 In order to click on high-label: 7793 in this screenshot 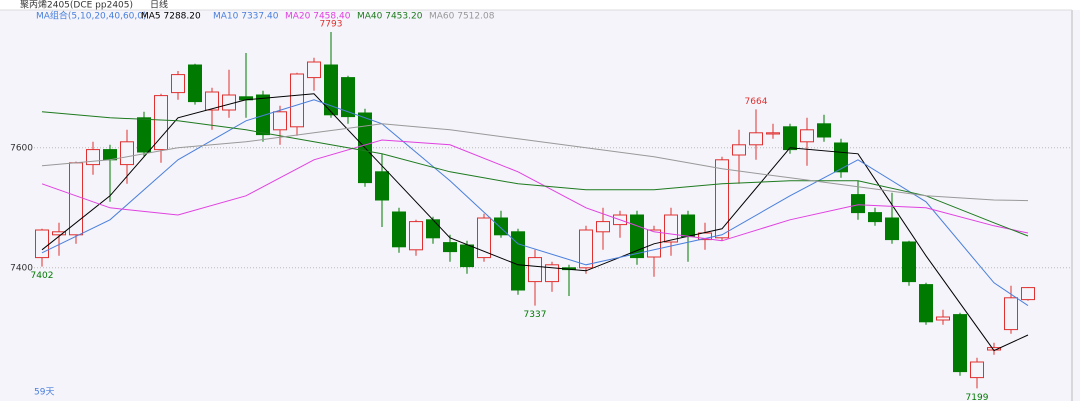, I will do `click(331, 25)`.